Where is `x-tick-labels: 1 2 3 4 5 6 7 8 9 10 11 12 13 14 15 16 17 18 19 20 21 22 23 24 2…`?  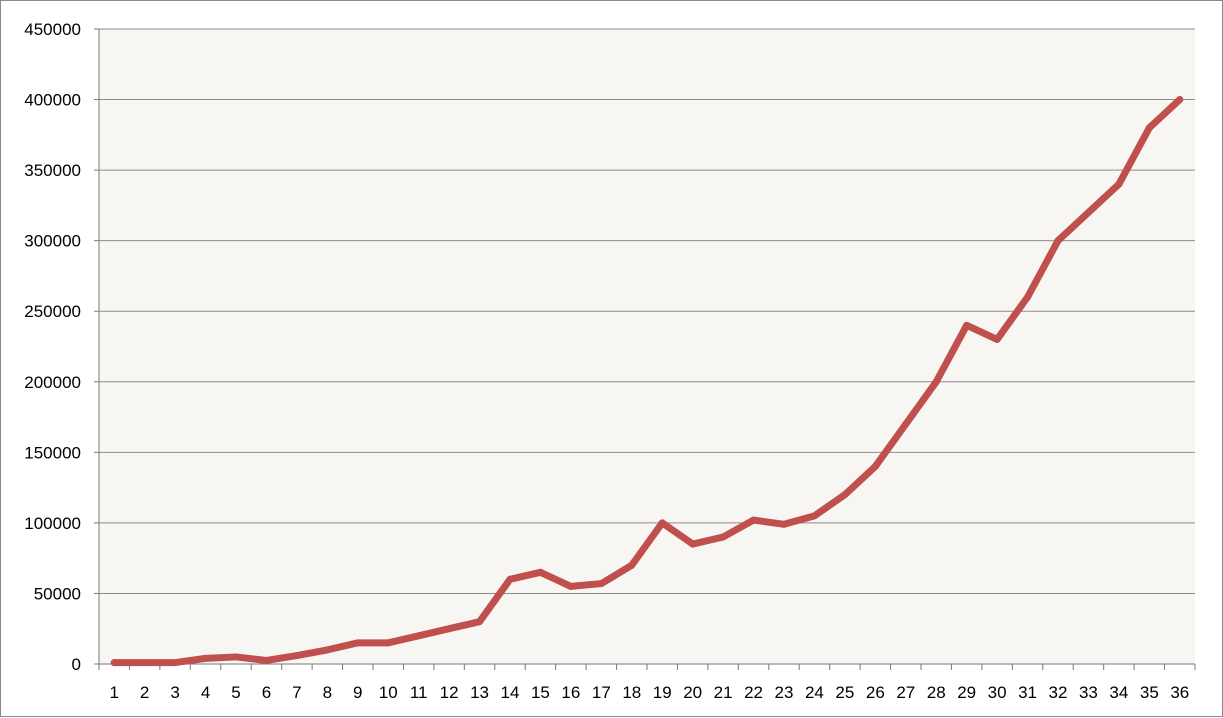 x-tick-labels: 1 2 3 4 5 6 7 8 9 10 11 12 13 14 15 16 17 18 19 20 21 22 23 24 2… is located at coordinates (647, 683).